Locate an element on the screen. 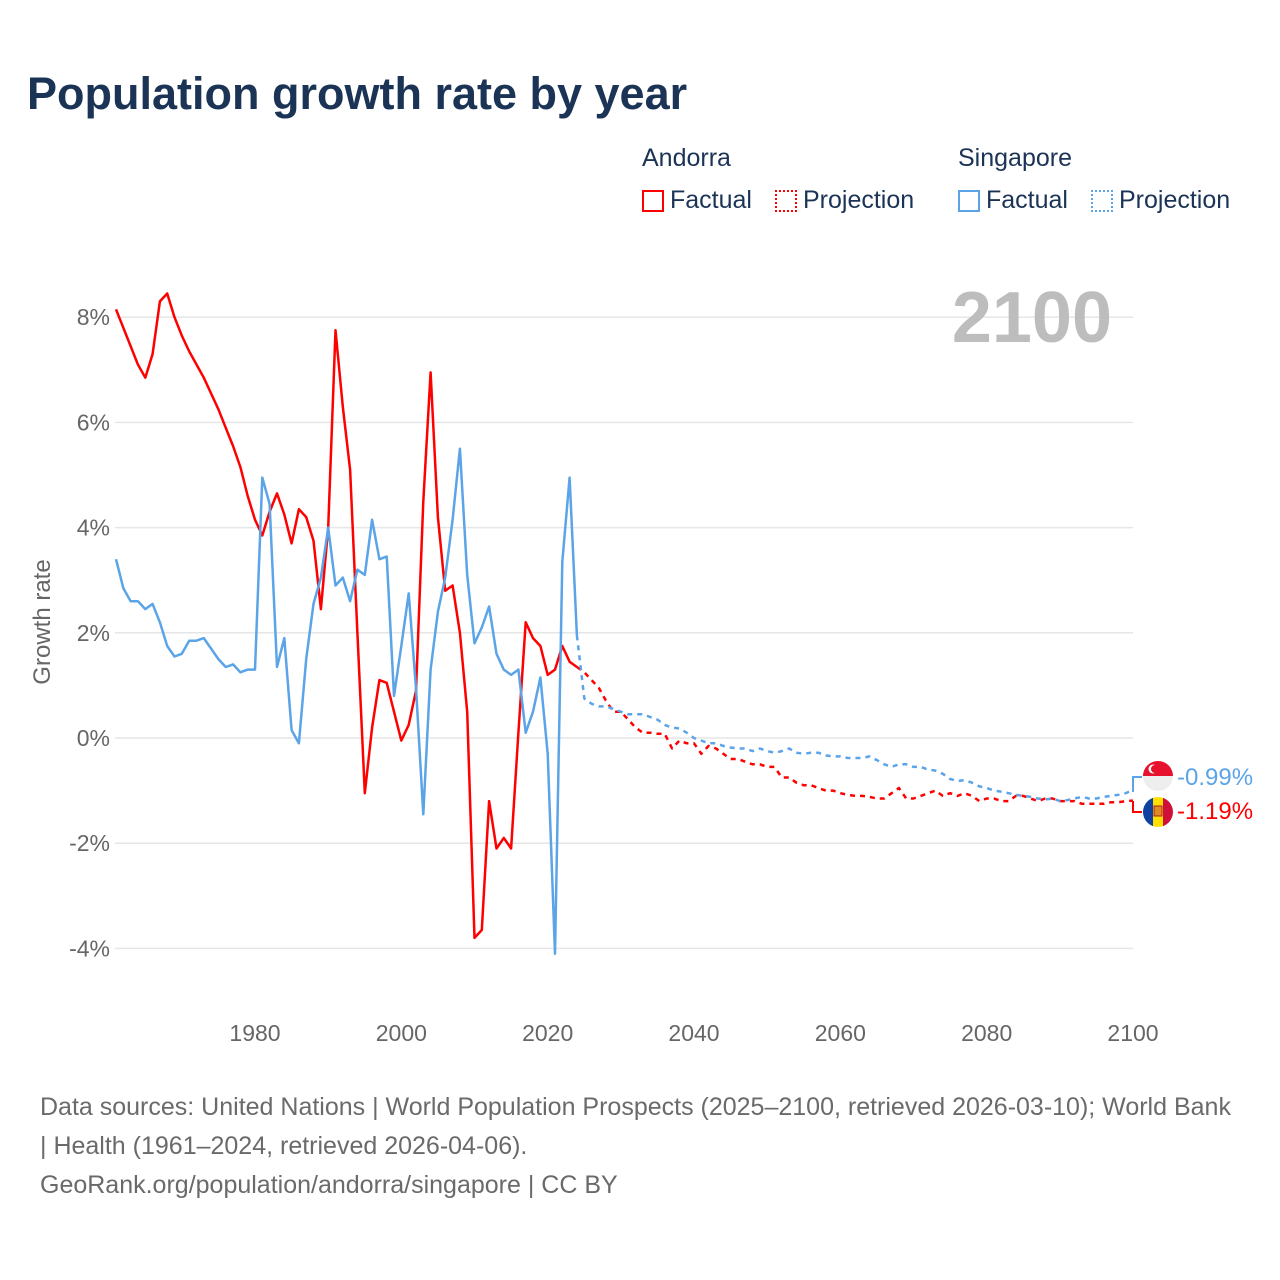 Image resolution: width=1280 pixels, height=1280 pixels. x-tick-label: 2020 is located at coordinates (547, 1033).